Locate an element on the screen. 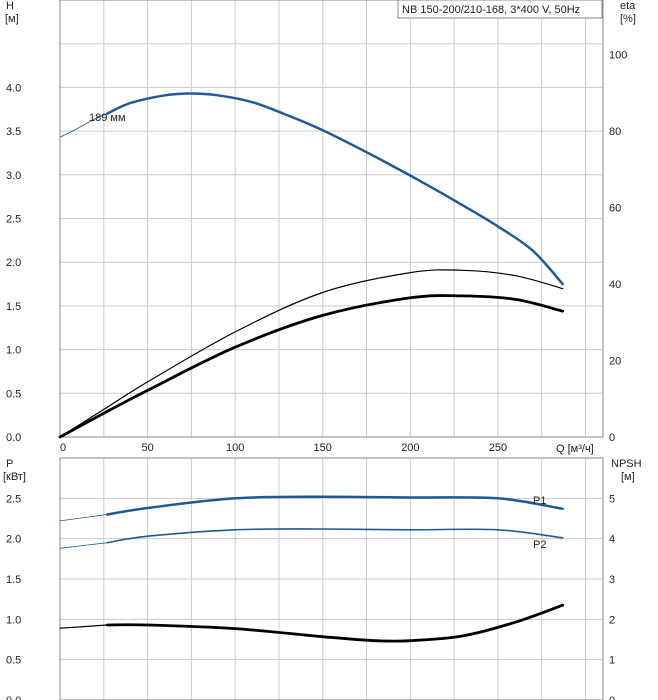  x-tick-label: 100 is located at coordinates (235, 448).